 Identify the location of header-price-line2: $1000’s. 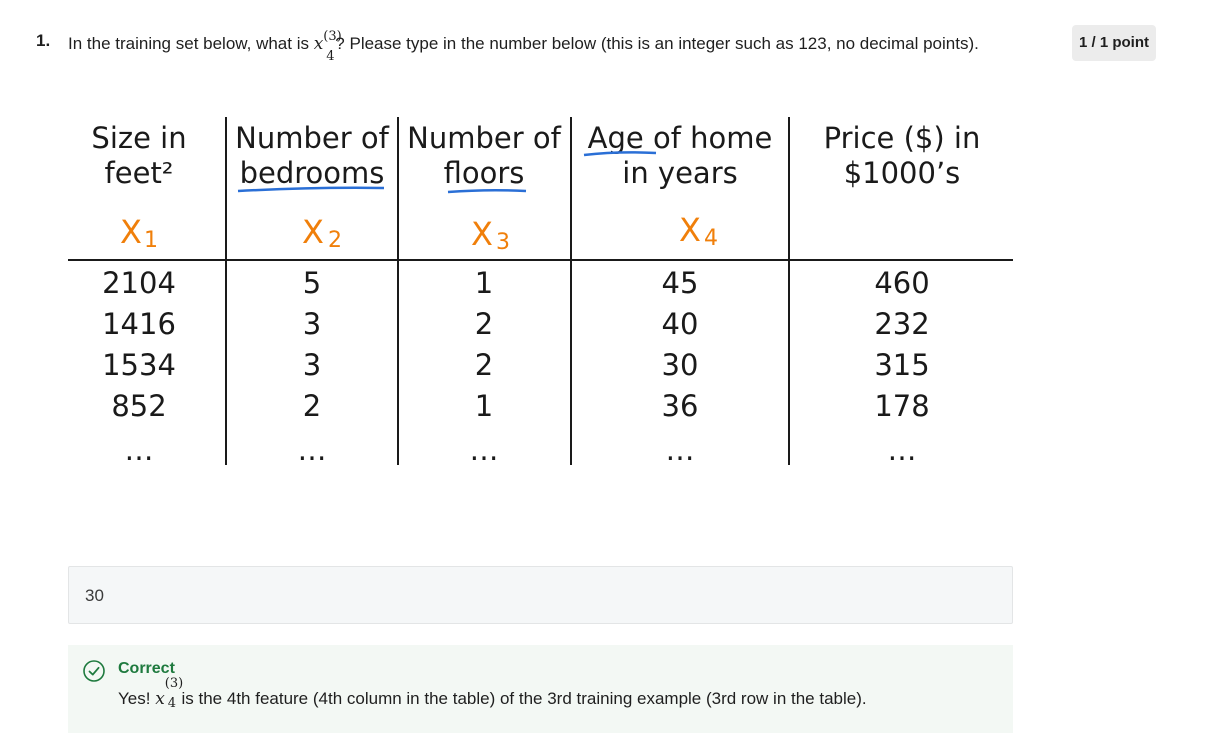
(902, 173).